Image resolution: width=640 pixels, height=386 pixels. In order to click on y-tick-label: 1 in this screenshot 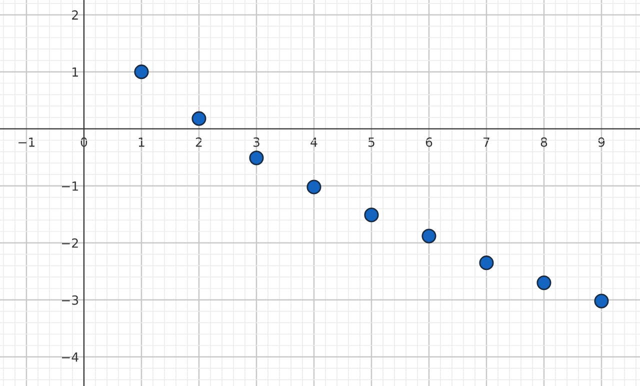, I will do `click(75, 72)`.